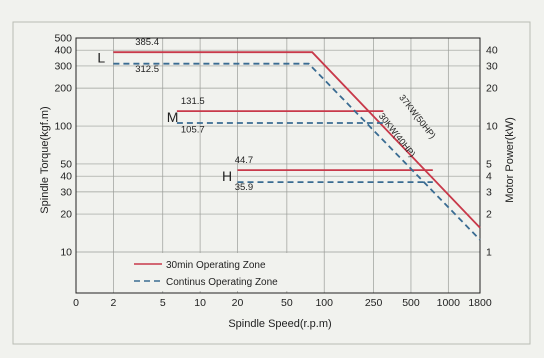 This screenshot has width=544, height=358. I want to click on y-left-tick-label: 50, so click(66, 164).